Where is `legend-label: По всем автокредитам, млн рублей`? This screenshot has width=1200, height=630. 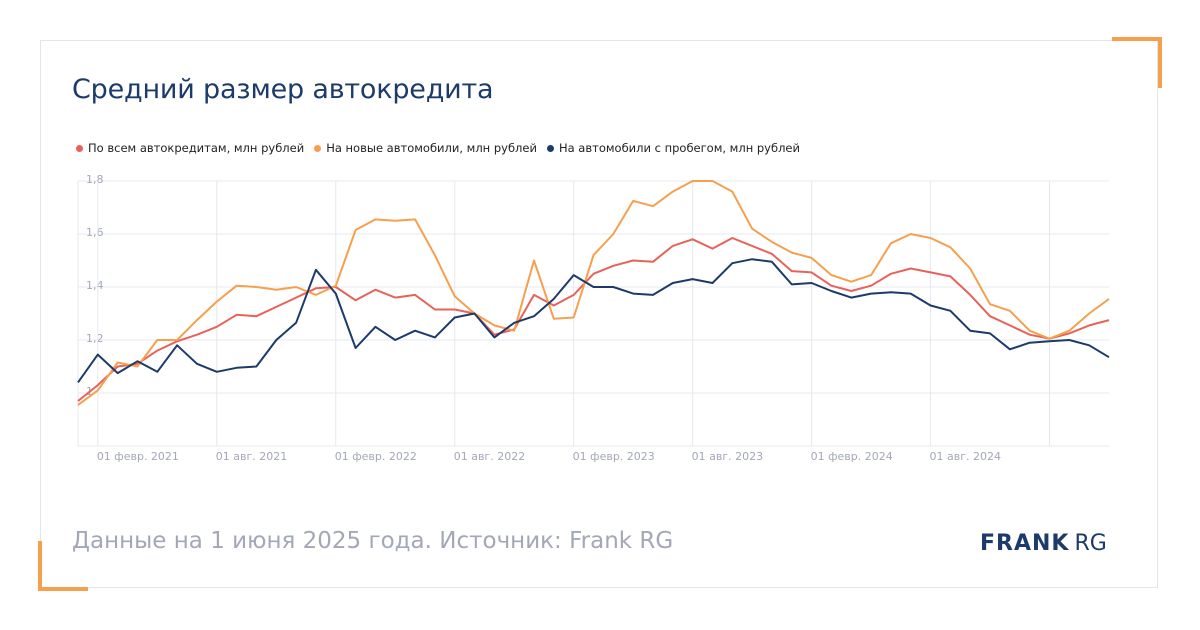 legend-label: По всем автокредитам, млн рублей is located at coordinates (196, 148).